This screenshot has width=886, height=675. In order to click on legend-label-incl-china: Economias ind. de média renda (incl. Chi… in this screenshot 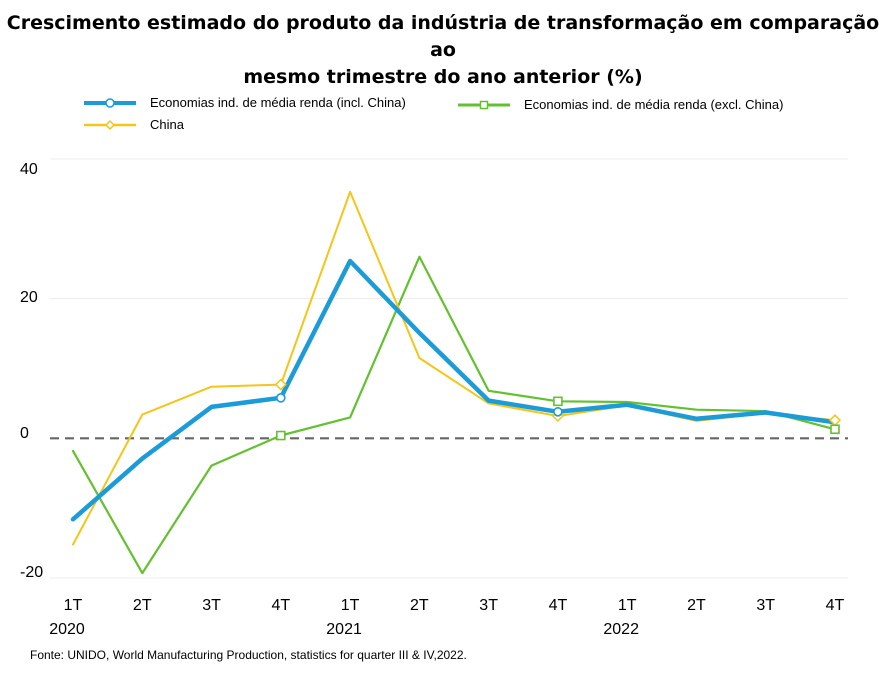, I will do `click(278, 102)`.